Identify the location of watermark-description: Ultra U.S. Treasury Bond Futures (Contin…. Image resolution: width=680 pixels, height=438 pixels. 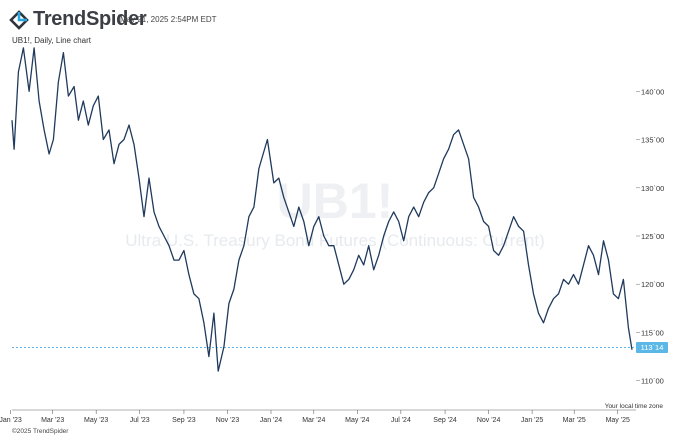
(335, 240).